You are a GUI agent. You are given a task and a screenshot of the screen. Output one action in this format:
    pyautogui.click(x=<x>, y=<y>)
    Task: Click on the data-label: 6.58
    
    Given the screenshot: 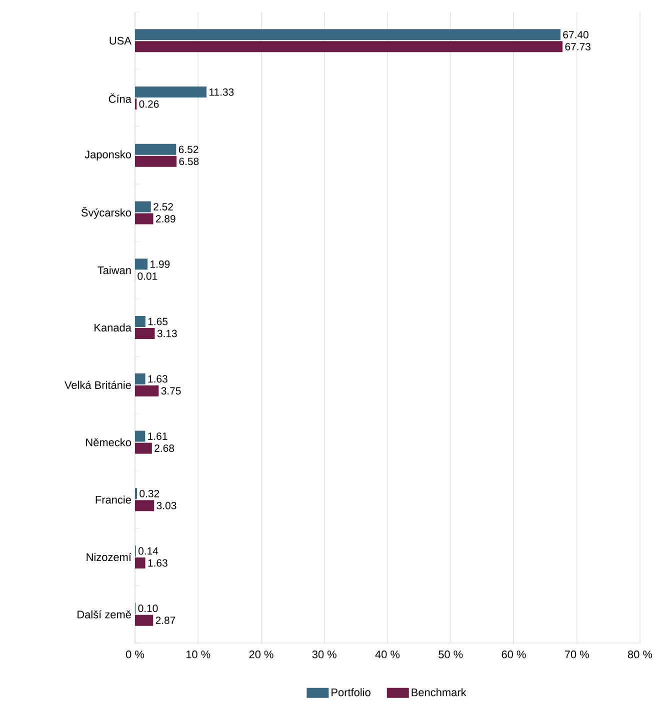 What is the action you would take?
    pyautogui.click(x=189, y=162)
    